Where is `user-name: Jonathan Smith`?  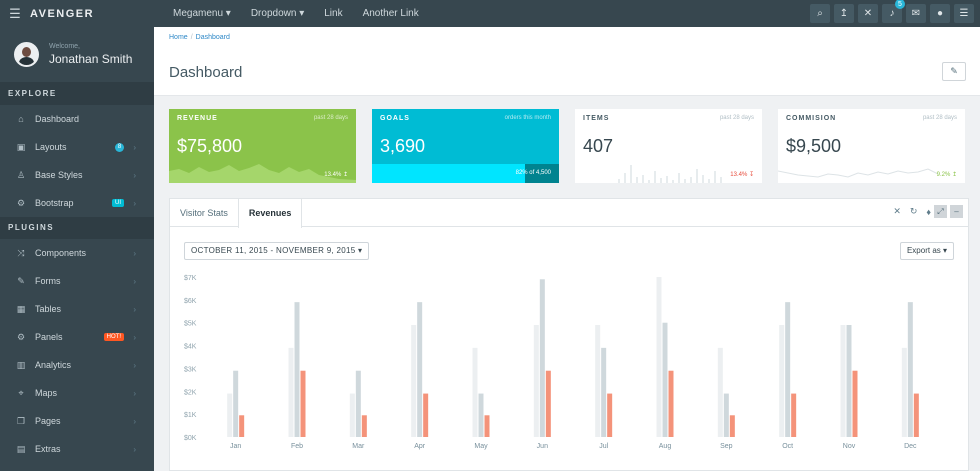
user-name: Jonathan Smith is located at coordinates (91, 59).